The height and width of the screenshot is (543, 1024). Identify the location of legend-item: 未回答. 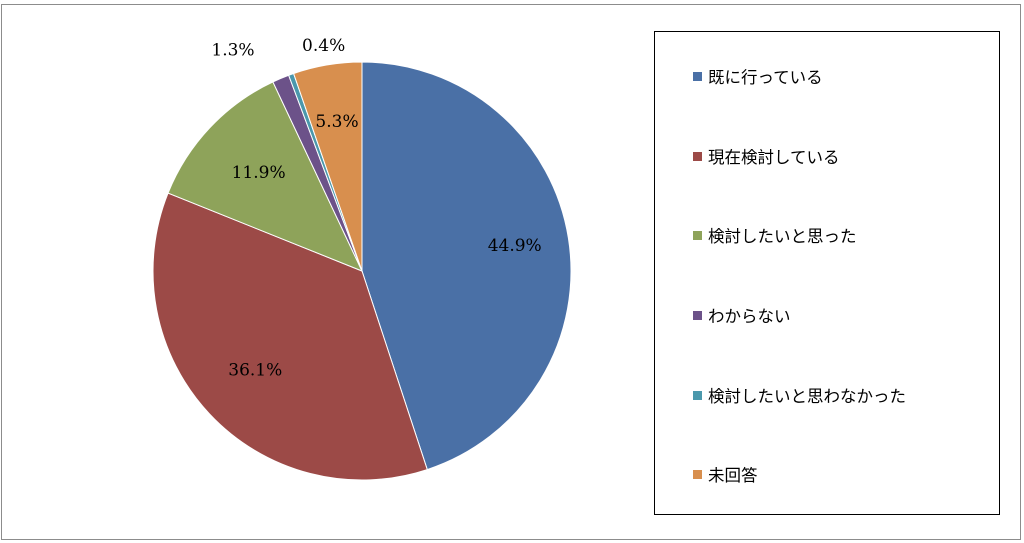
(725, 474).